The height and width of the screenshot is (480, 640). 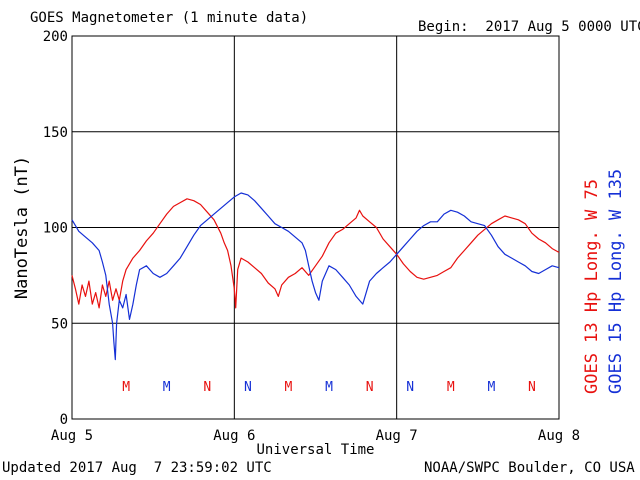 What do you see at coordinates (315, 450) in the screenshot?
I see `x-axis-label: Universal Time` at bounding box center [315, 450].